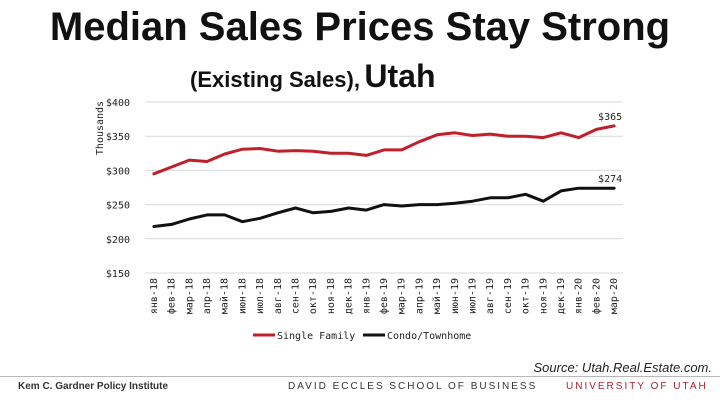 This screenshot has height=405, width=720. What do you see at coordinates (366, 296) in the screenshot?
I see `x-tick-label: янв-19` at bounding box center [366, 296].